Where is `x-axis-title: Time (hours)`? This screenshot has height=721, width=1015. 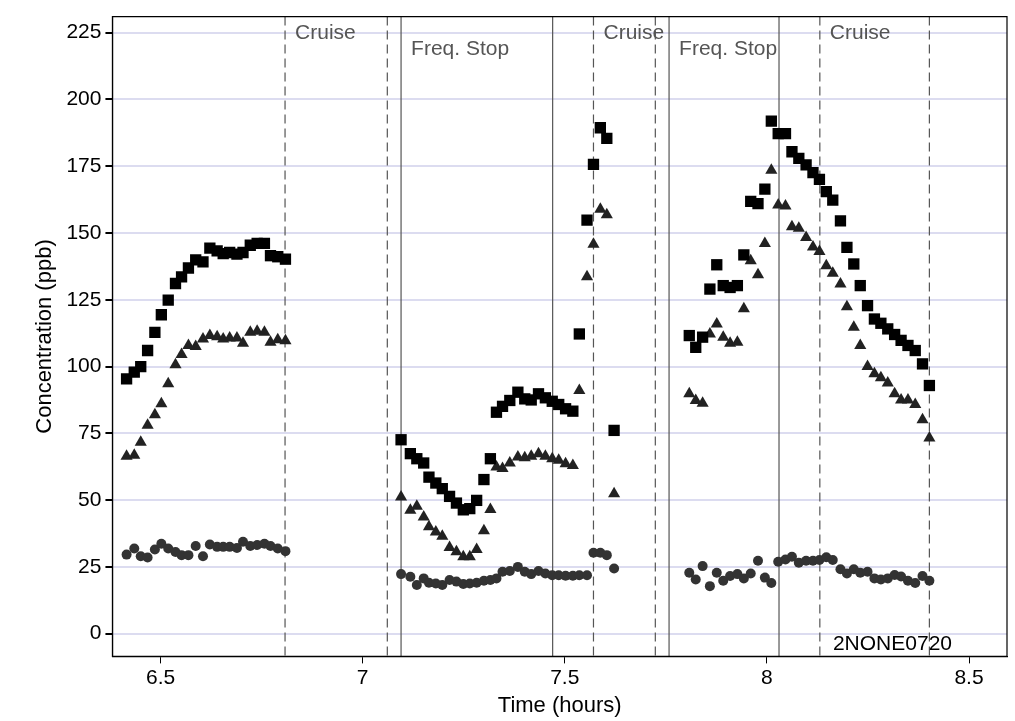 x-axis-title: Time (hours) is located at coordinates (559, 704).